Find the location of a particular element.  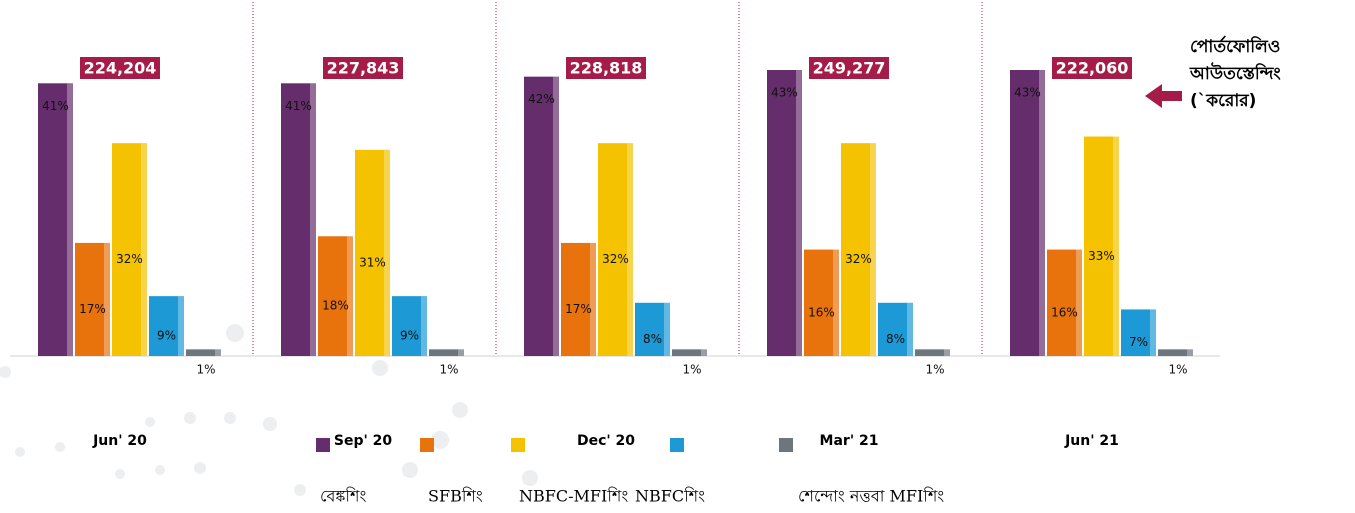

total-label: 228,818 is located at coordinates (606, 68).